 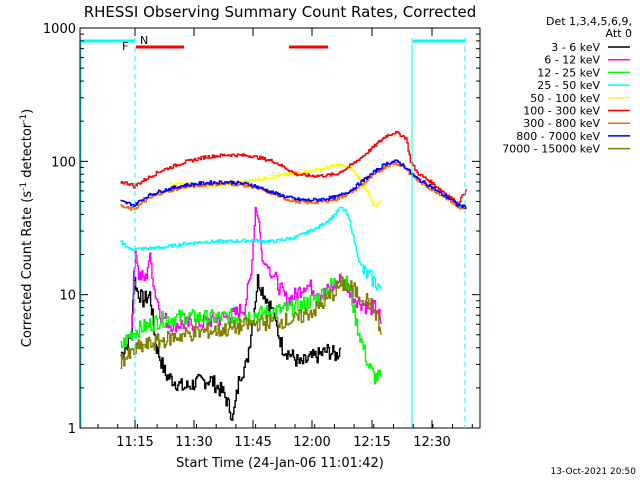 I want to click on y-label-end: ), so click(x=27, y=111).